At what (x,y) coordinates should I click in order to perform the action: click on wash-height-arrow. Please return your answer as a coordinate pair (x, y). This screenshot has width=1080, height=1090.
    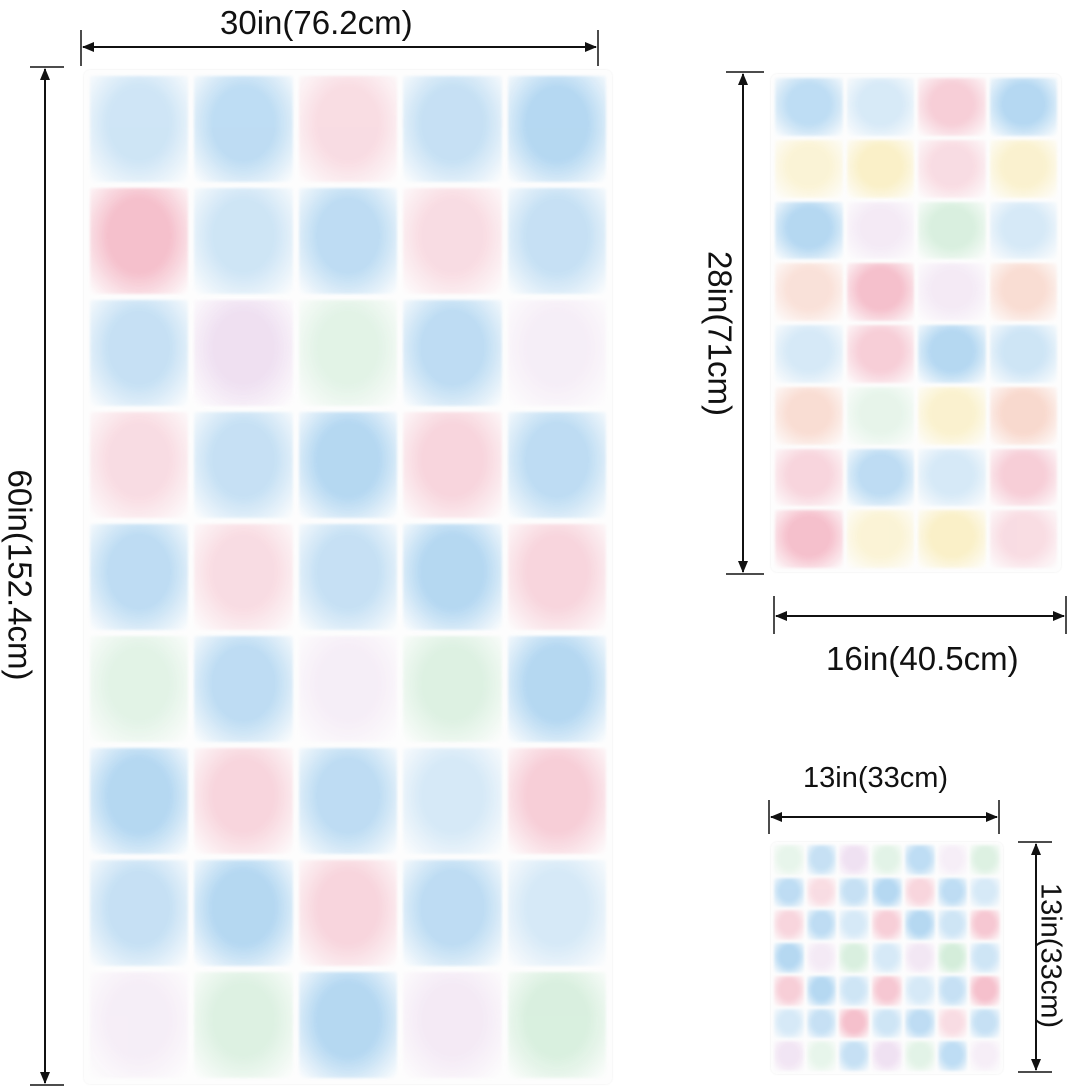
    Looking at the image, I should click on (1035, 957).